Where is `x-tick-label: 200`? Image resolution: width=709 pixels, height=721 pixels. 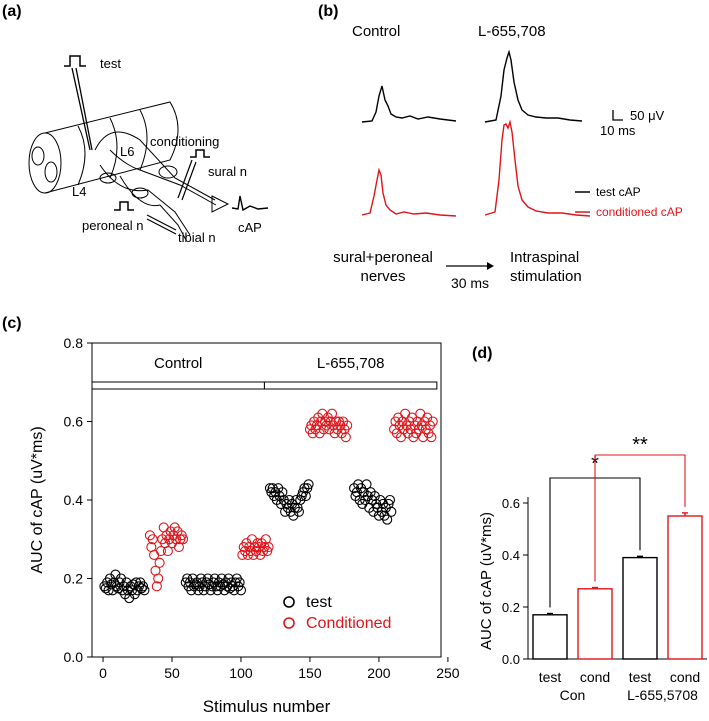 x-tick-label: 200 is located at coordinates (379, 673).